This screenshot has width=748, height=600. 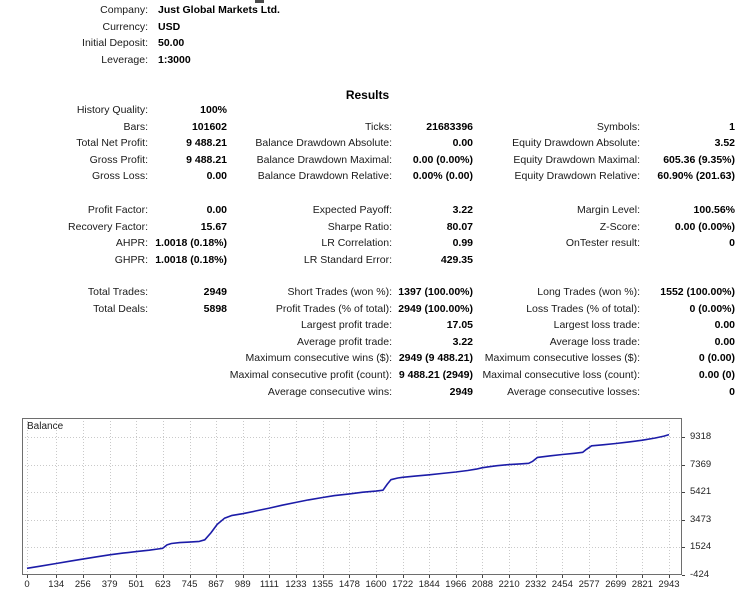 I want to click on stat-value: 100.56%, so click(x=714, y=210).